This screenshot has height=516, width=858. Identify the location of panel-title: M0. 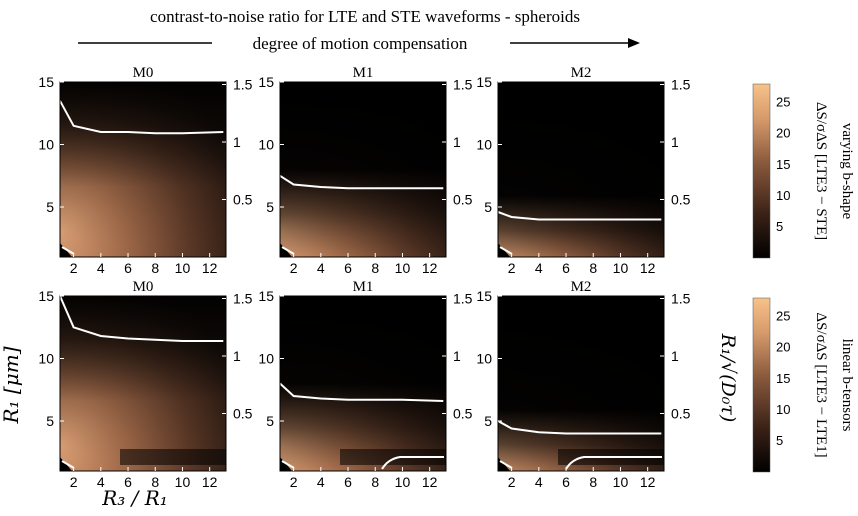
(143, 287).